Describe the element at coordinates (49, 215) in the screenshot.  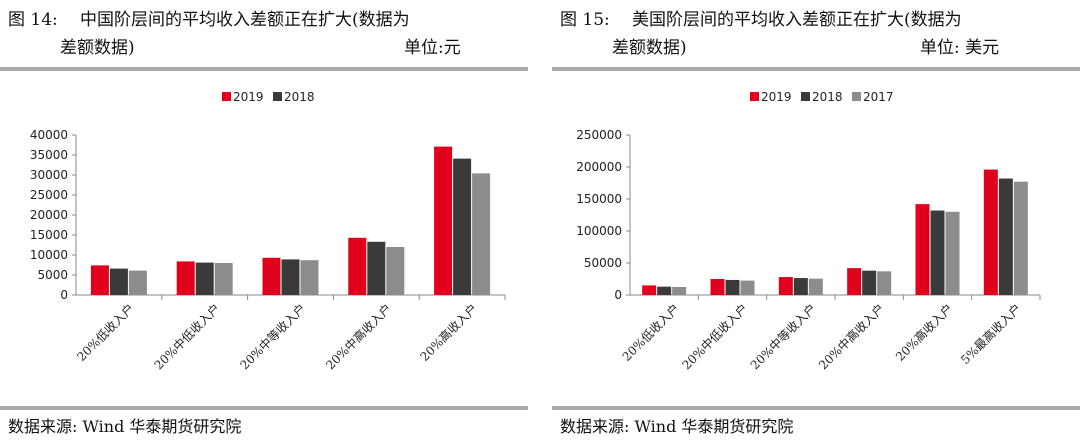
I see `y-tick-label: 20000` at that location.